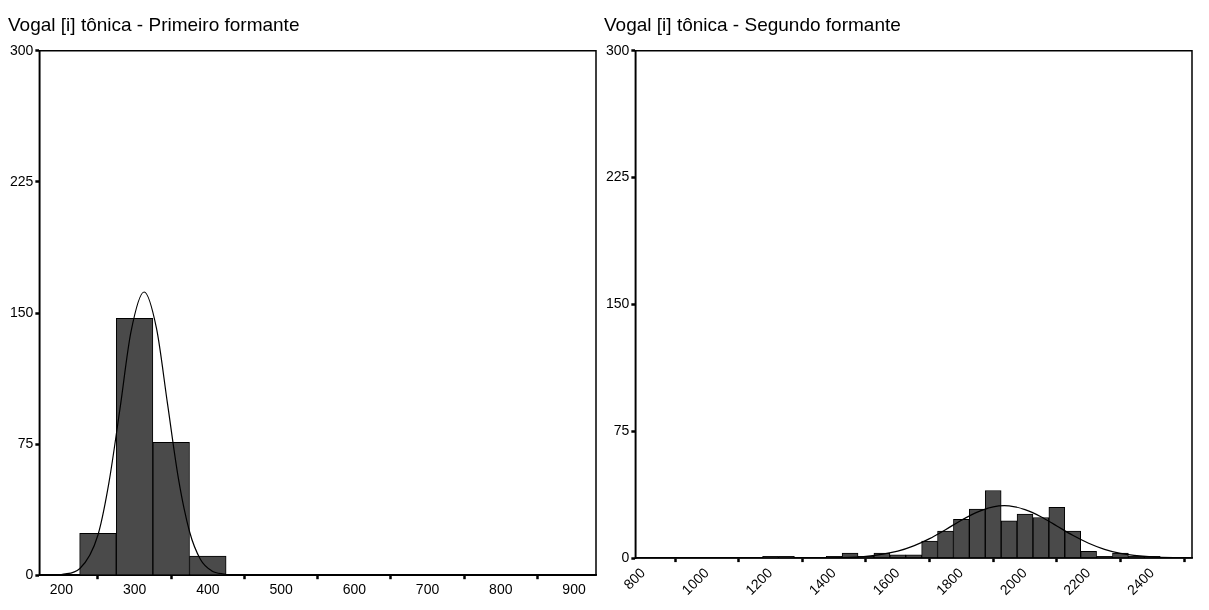  What do you see at coordinates (281, 589) in the screenshot?
I see `x-tick-label: 500` at bounding box center [281, 589].